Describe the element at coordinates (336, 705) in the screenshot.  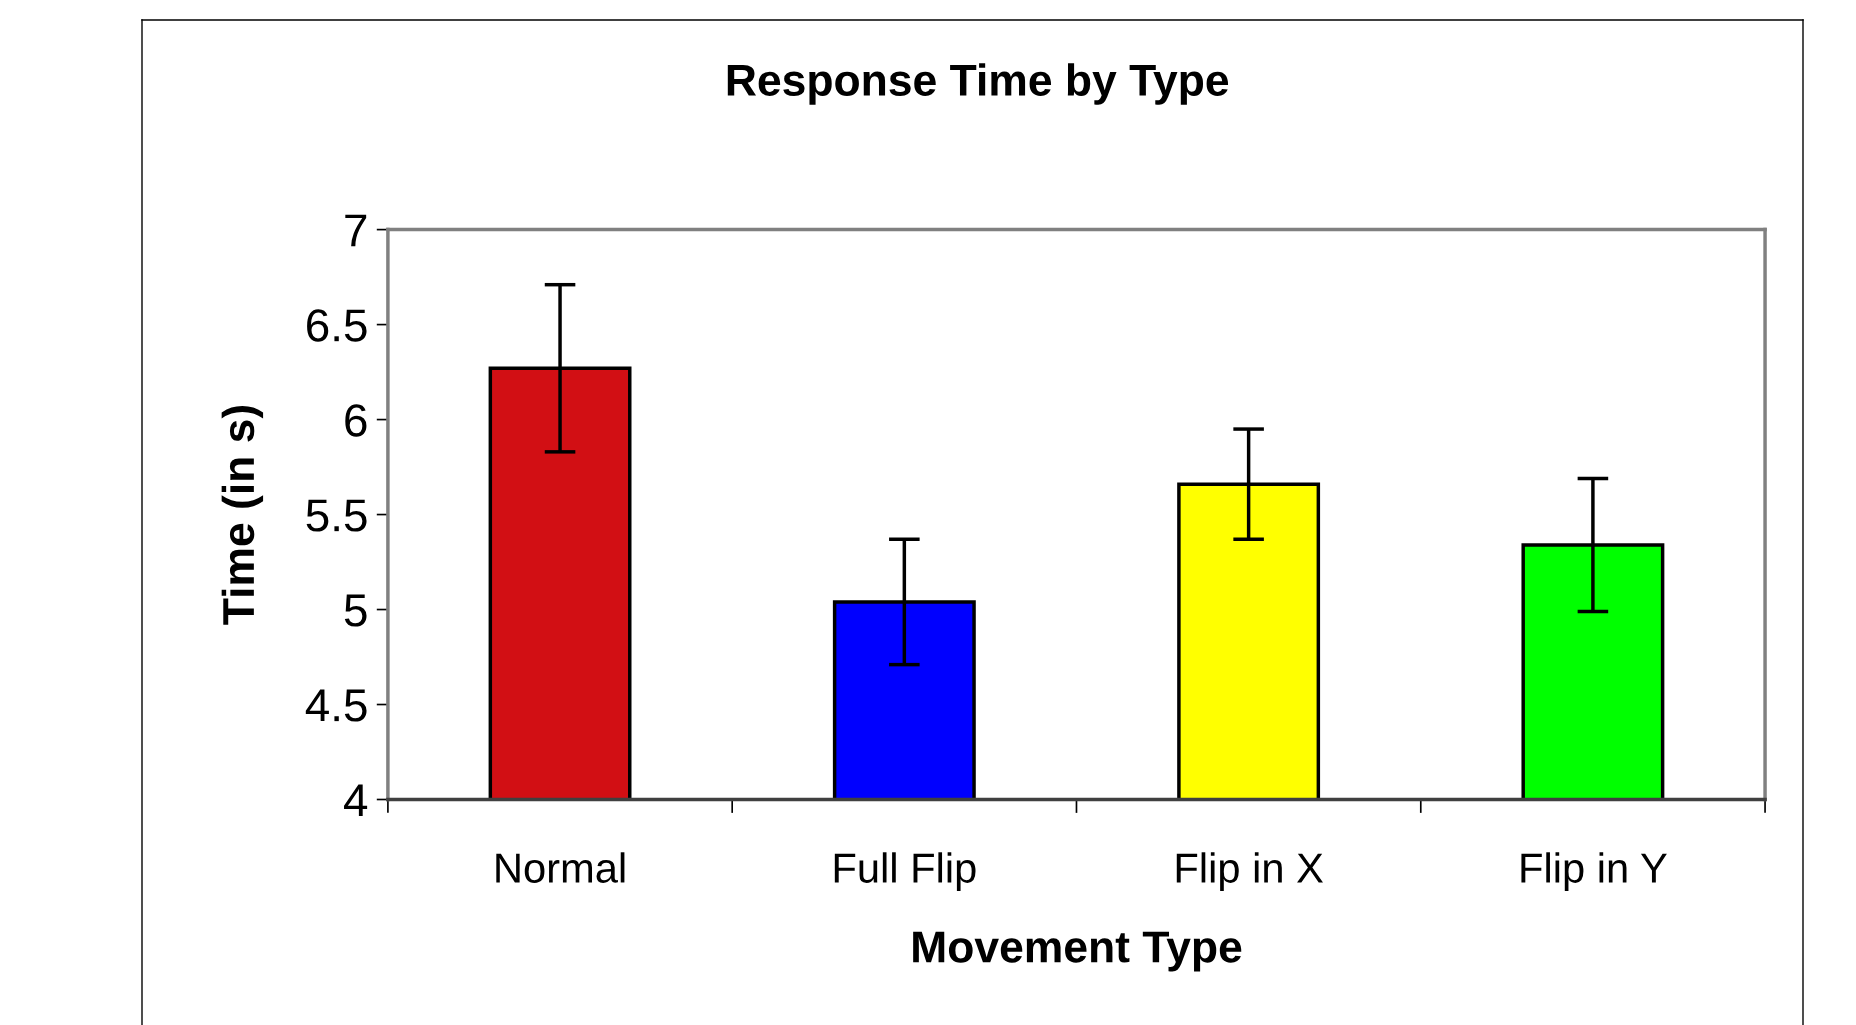
I see `y-tick-label: 4.5` at that location.